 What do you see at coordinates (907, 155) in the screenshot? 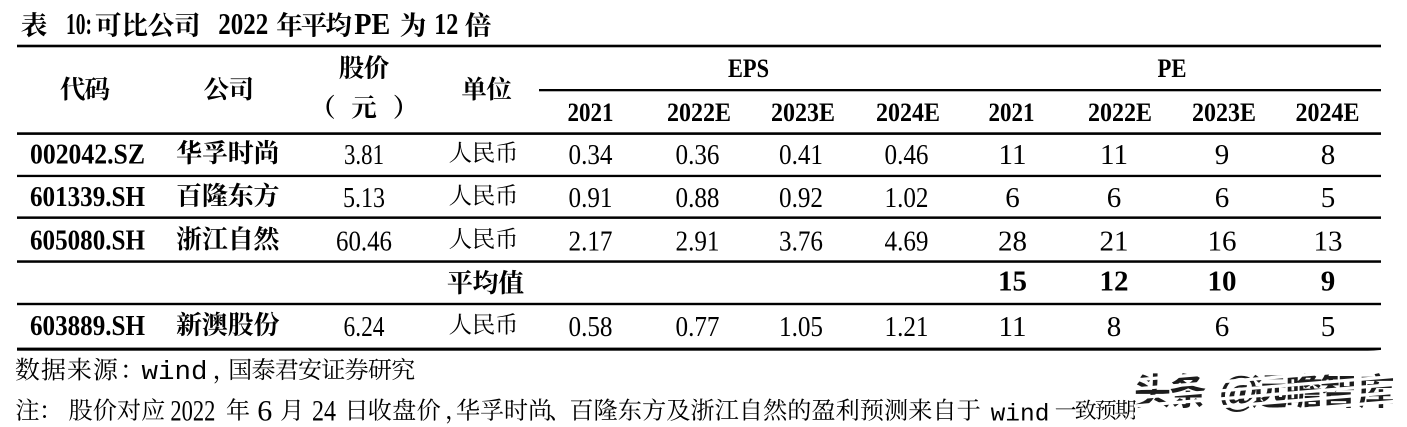
I see `svg-text: 0.46` at bounding box center [907, 155].